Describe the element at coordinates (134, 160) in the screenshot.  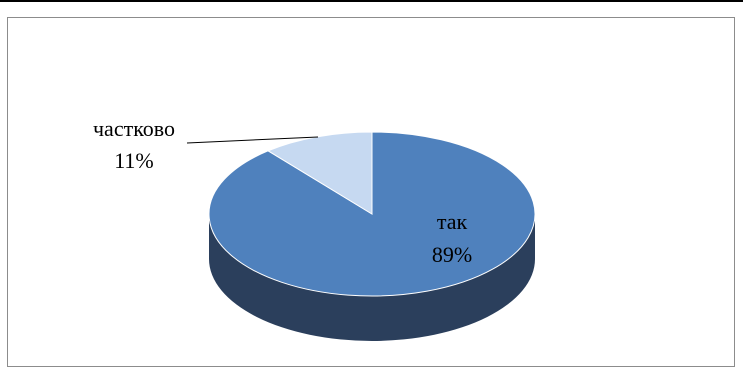
I see `slice-percent-chastkovo: 11%` at that location.